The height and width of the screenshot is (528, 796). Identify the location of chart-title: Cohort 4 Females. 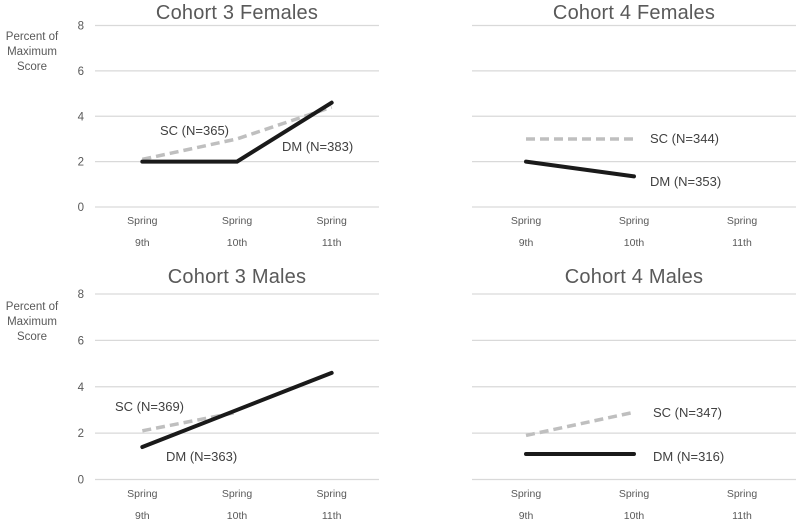
(634, 13).